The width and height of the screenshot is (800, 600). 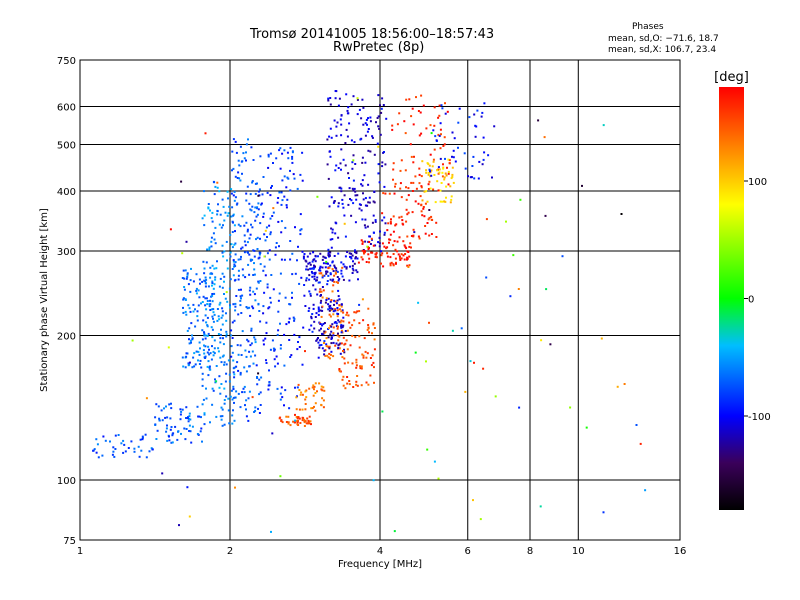 I want to click on y-axis-label: Stationary phase Virtual Height [km], so click(x=44, y=300).